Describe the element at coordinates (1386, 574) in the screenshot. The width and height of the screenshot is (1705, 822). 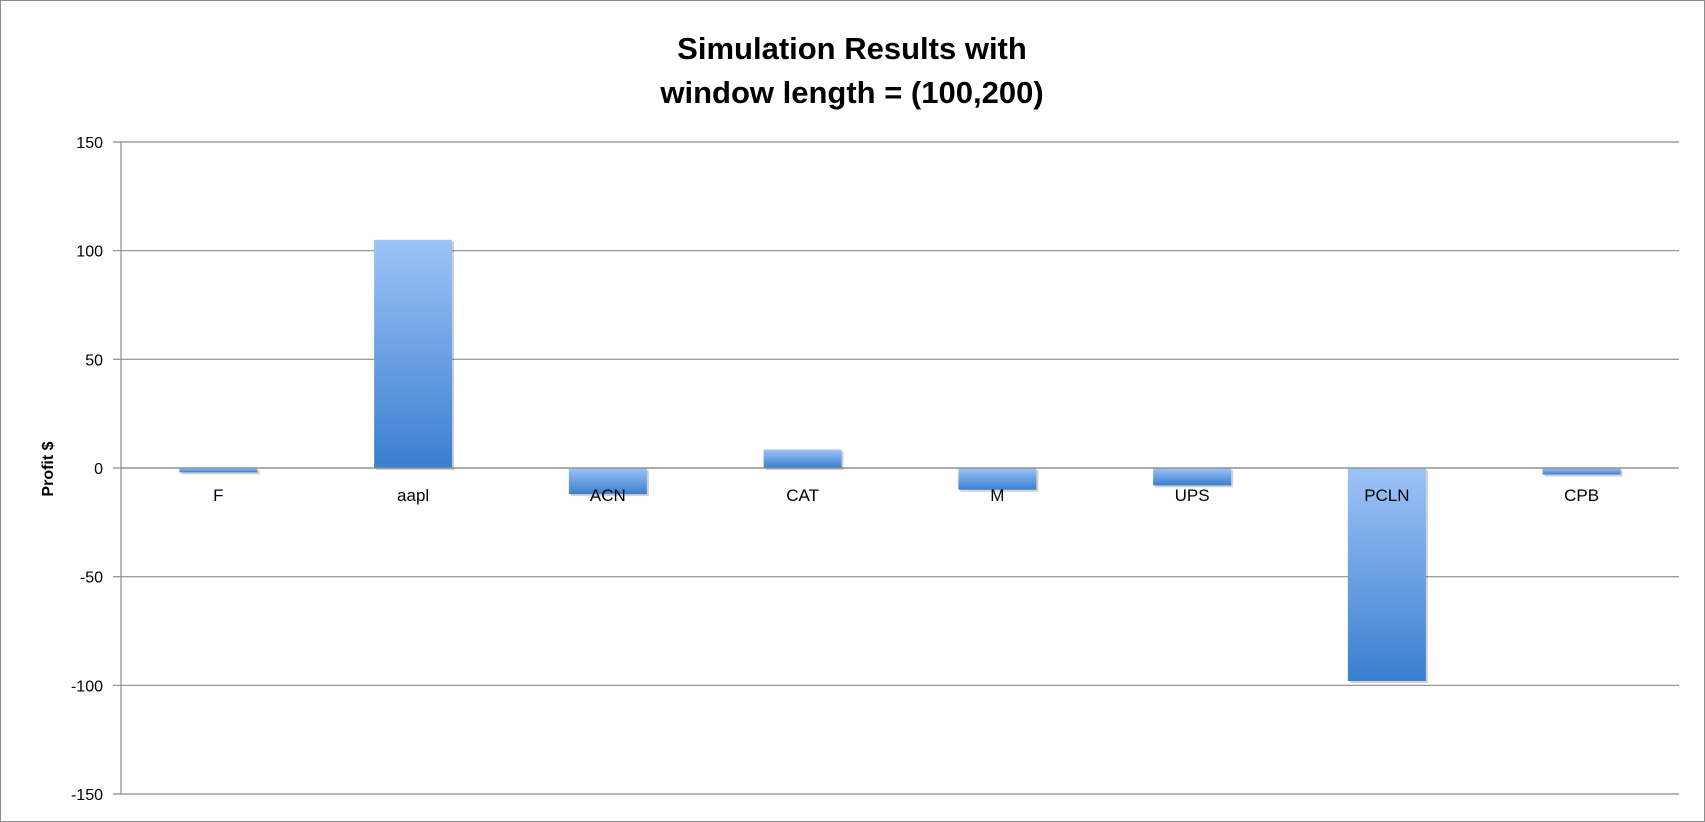
I see `bar-pcln` at that location.